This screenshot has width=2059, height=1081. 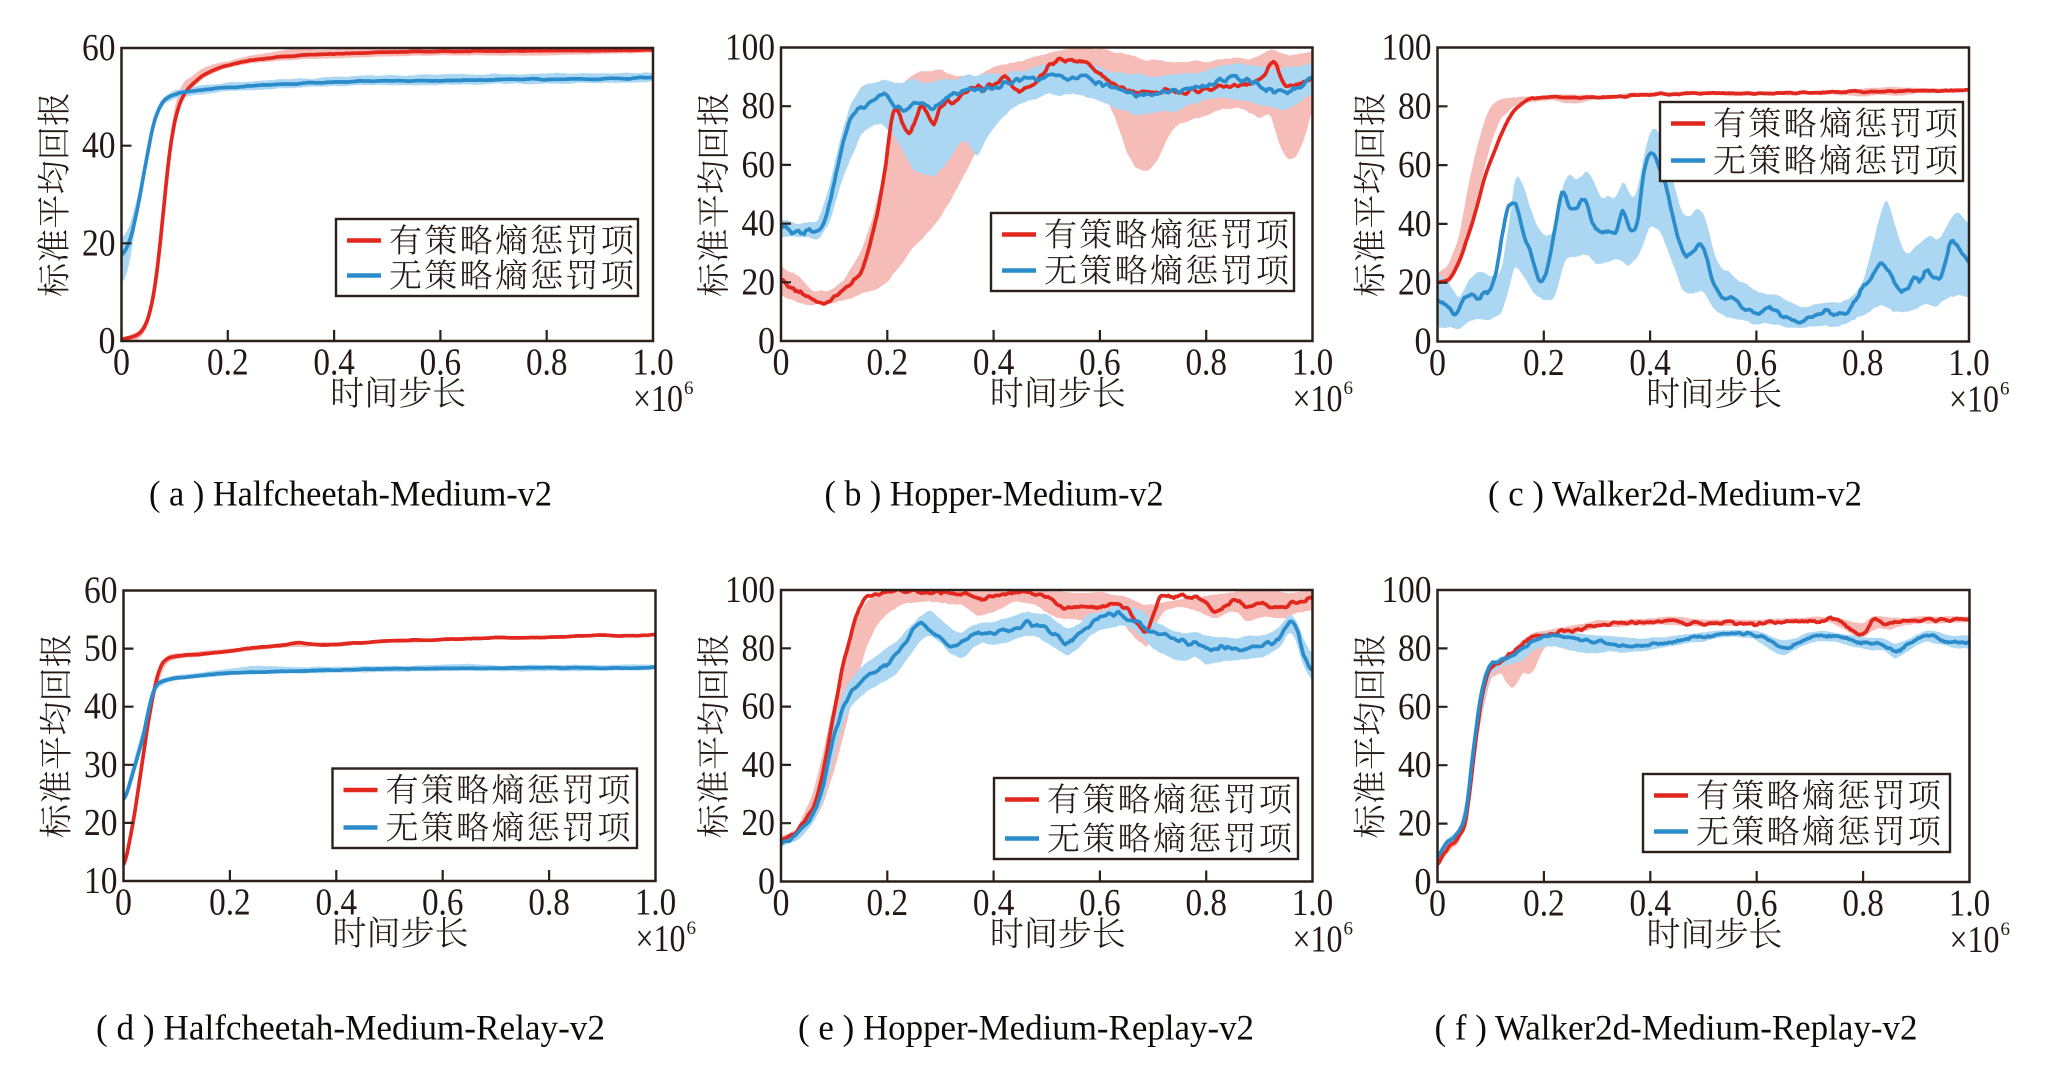 I want to click on svg-text: ( a ) Halfcheetah-Medium-v2, so click(x=350, y=494).